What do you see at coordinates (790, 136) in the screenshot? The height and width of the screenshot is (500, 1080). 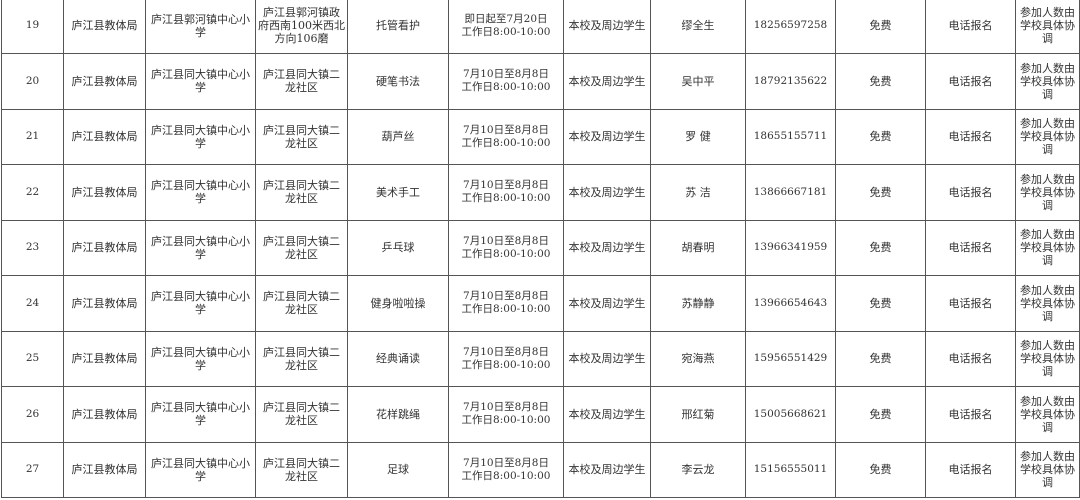 I see `cell-phone: 18655155711` at bounding box center [790, 136].